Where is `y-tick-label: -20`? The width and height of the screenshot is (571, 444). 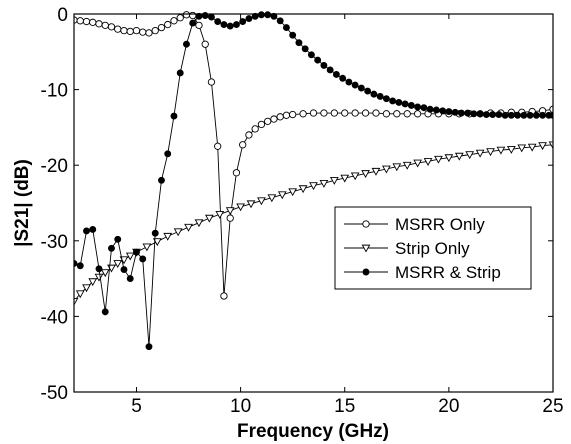 y-tick-label: -20 is located at coordinates (54, 166).